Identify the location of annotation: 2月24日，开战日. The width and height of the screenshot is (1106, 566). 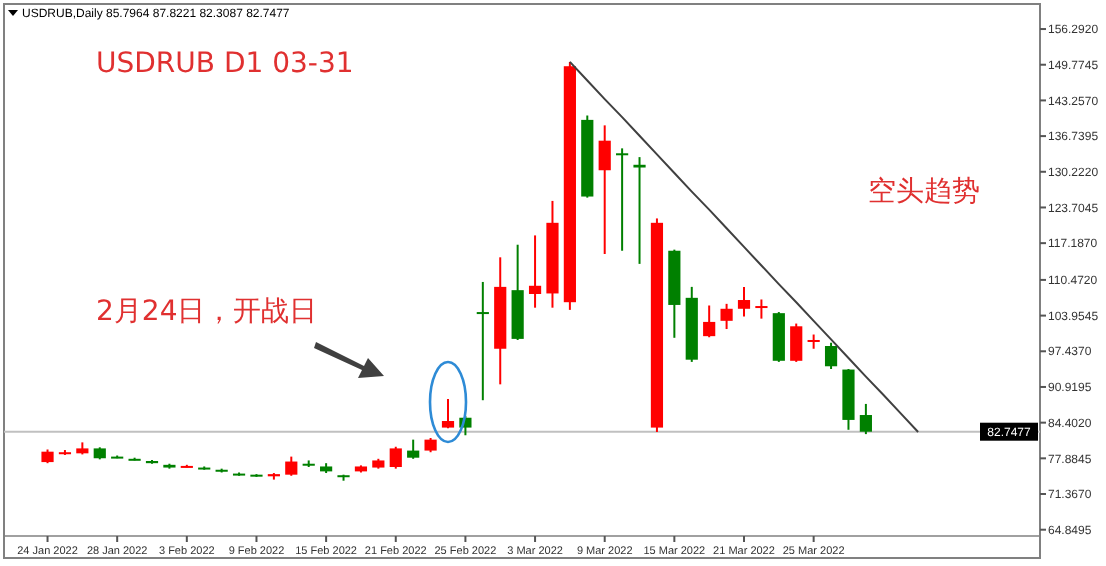
(207, 312).